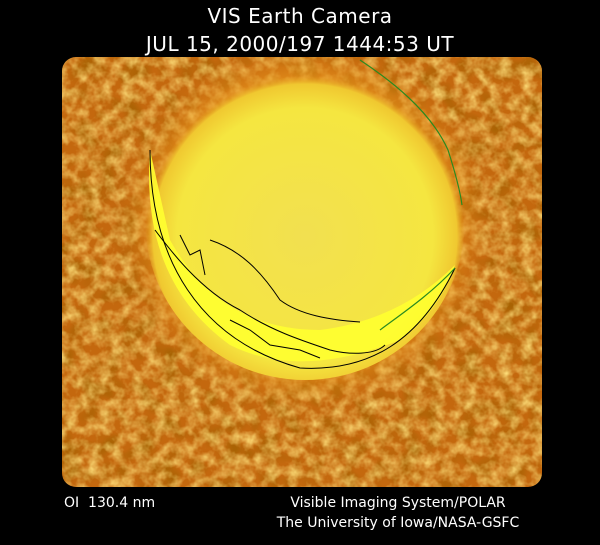 Image resolution: width=600 pixels, height=545 pixels. What do you see at coordinates (299, 16) in the screenshot?
I see `title: VIS Earth Camera` at bounding box center [299, 16].